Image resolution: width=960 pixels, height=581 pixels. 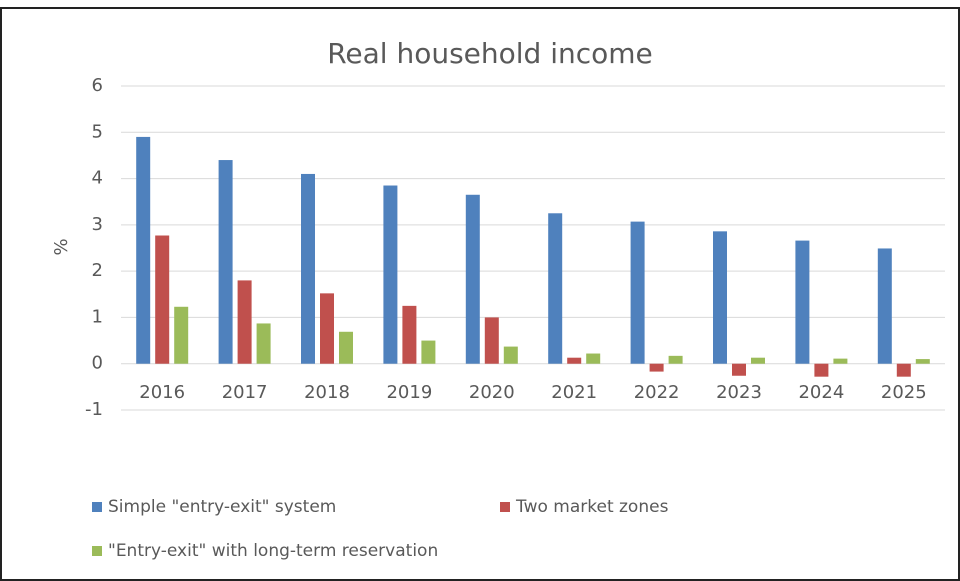 I want to click on y-tick-label: 1, so click(x=97, y=316).